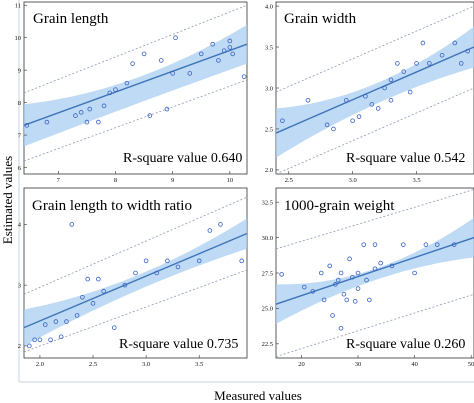  What do you see at coordinates (93, 364) in the screenshot?
I see `x-tick-label-2: 2.5` at bounding box center [93, 364].